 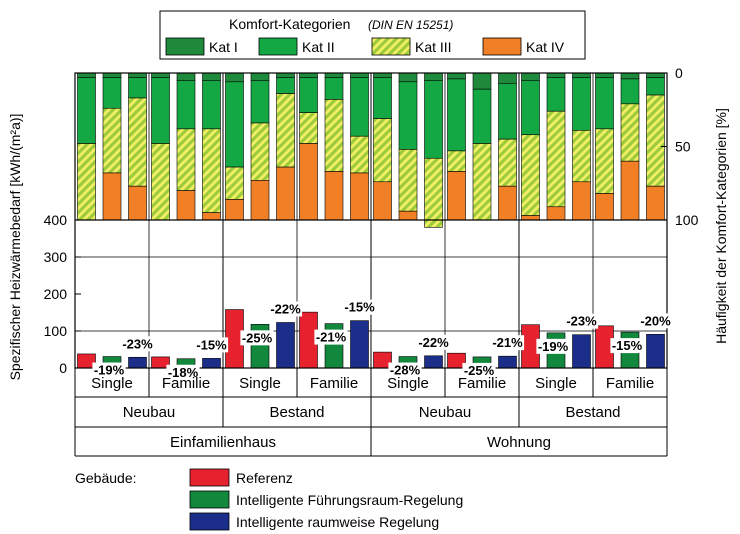 I want to click on comfort-legend-label: Kat I, so click(x=223, y=47).